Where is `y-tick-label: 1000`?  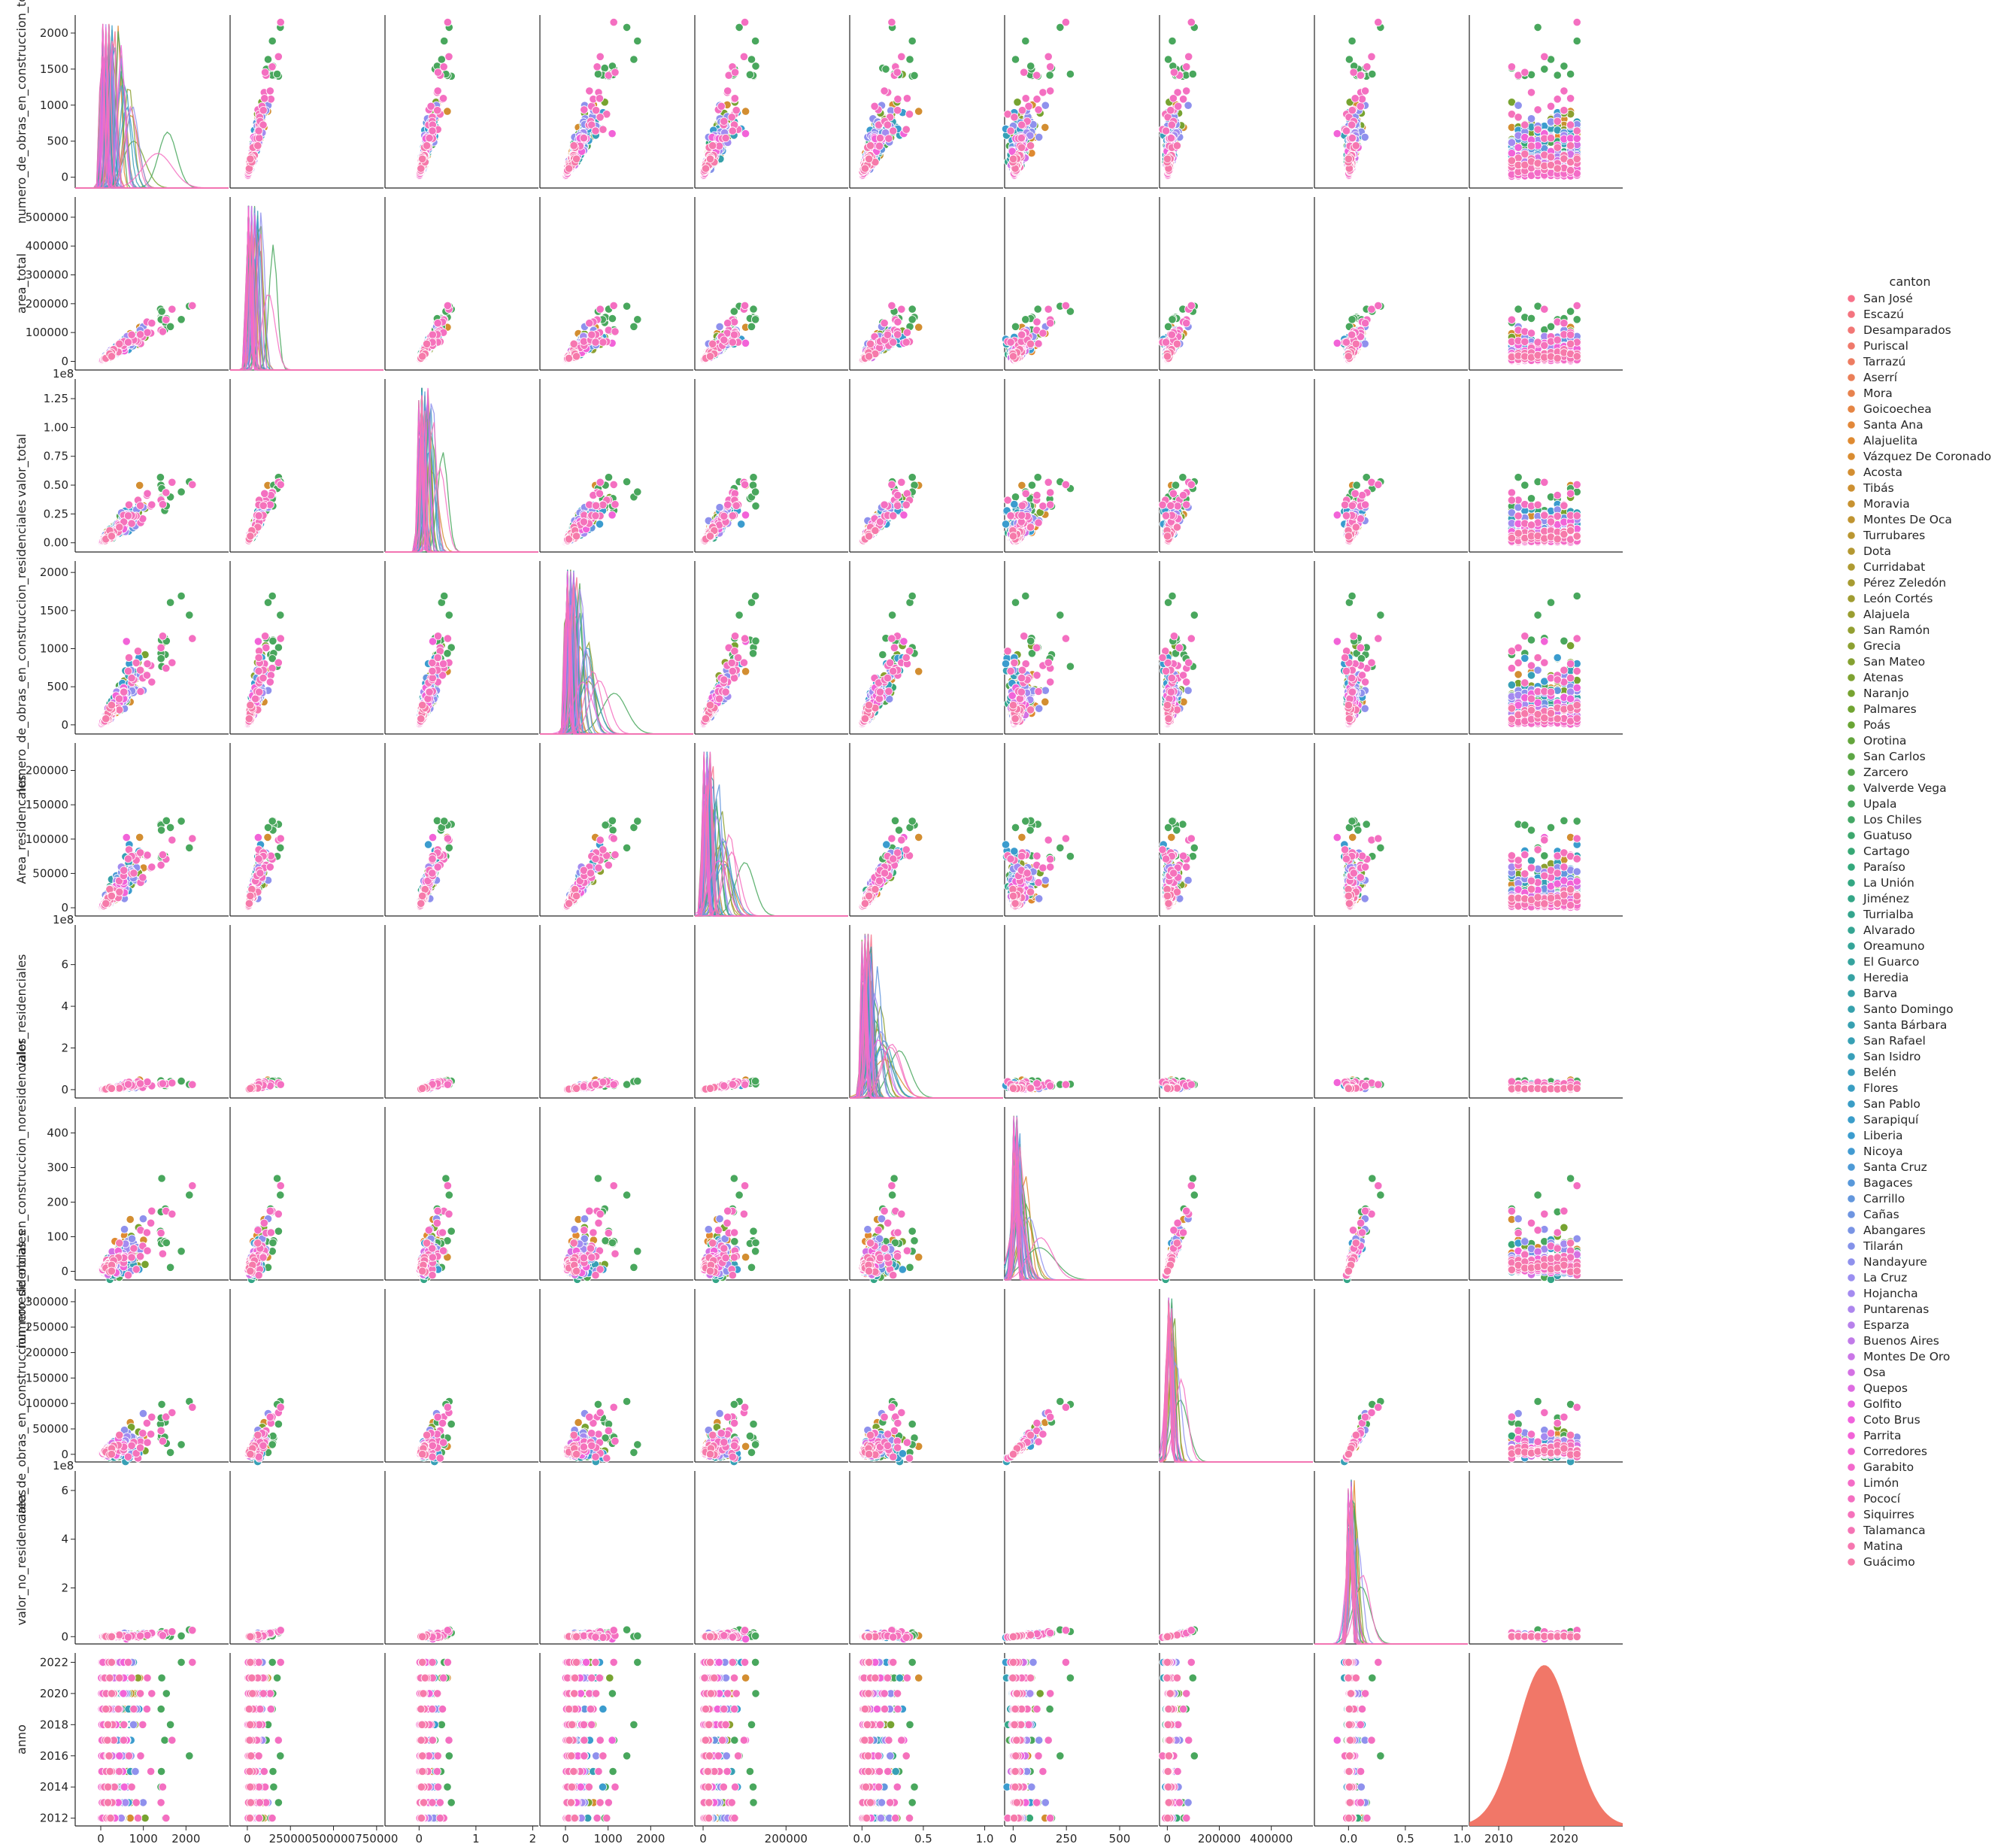 y-tick-label: 1000 is located at coordinates (54, 105).